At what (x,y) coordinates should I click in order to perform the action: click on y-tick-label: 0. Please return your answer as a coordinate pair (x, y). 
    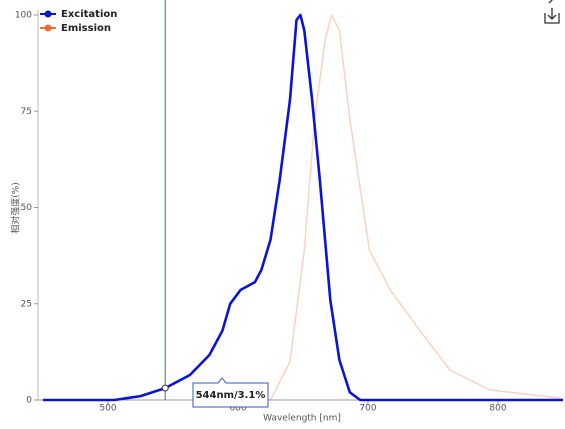
    Looking at the image, I should click on (29, 401).